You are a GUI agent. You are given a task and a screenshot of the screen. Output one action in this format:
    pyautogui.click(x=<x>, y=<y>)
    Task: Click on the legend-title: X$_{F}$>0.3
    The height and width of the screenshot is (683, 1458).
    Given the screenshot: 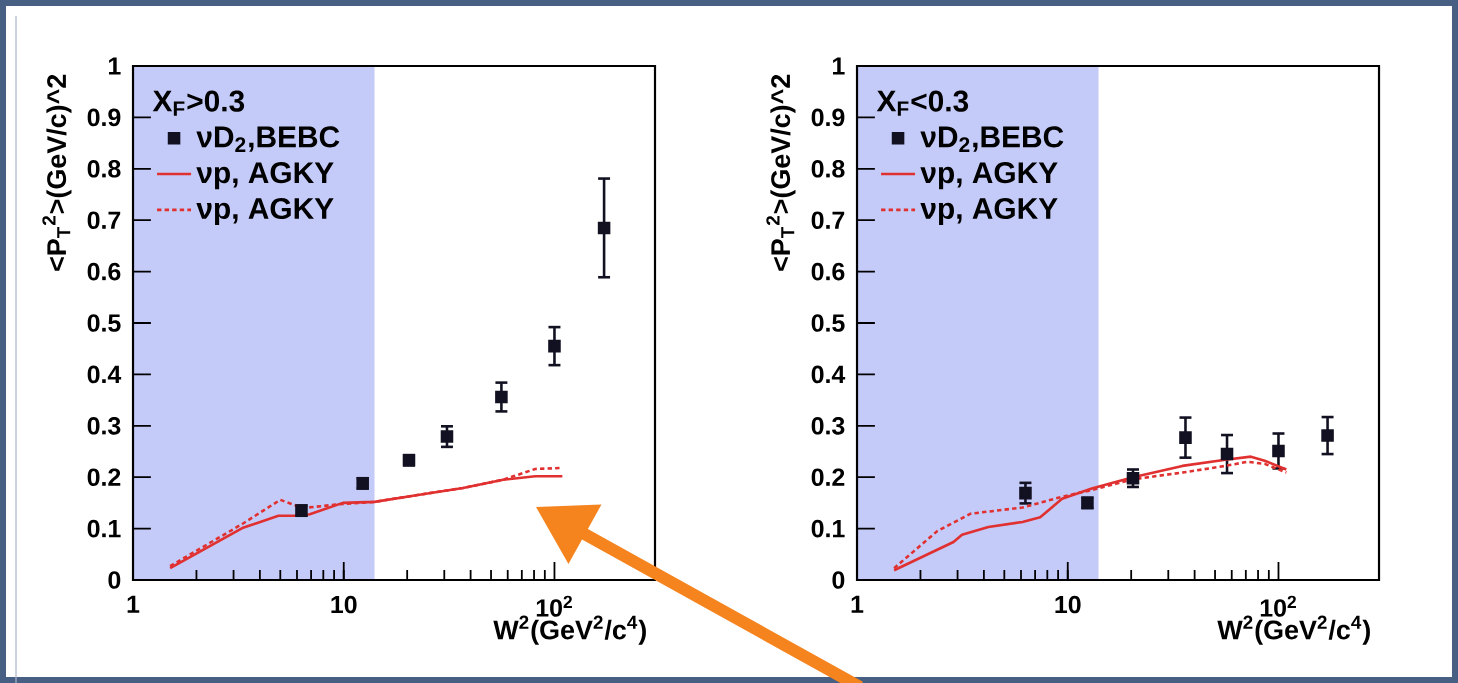 What is the action you would take?
    pyautogui.click(x=198, y=103)
    